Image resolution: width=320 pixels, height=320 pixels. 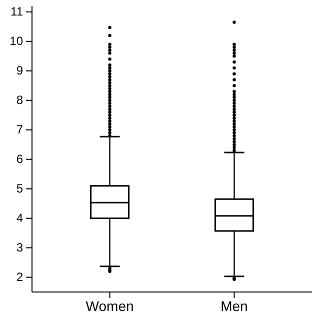 I want to click on y-tick-label: 6, so click(x=20, y=159).